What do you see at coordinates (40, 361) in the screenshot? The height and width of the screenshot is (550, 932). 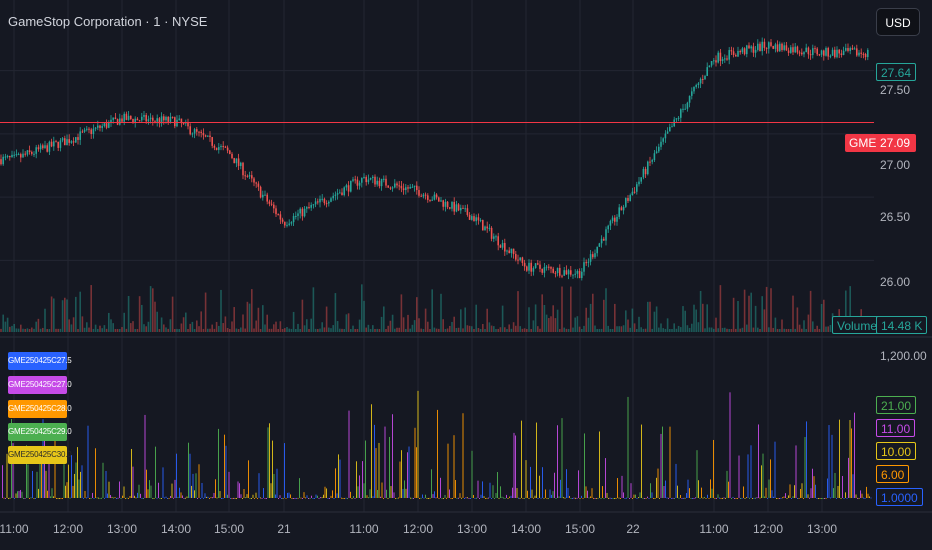 I see `legend-item-c275: GME250425C27.5` at bounding box center [40, 361].